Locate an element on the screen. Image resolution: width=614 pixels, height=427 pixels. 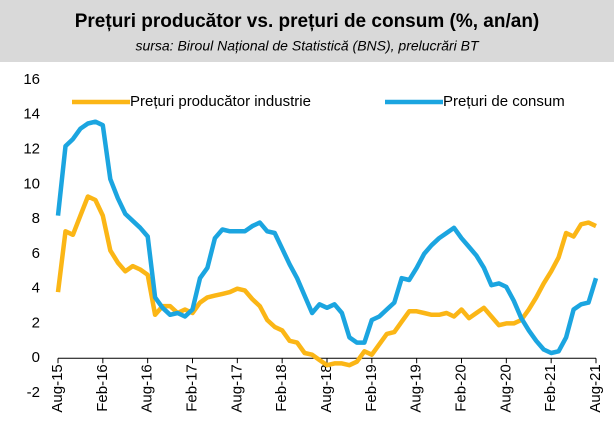
y-tick-label: -2 is located at coordinates (33, 392).